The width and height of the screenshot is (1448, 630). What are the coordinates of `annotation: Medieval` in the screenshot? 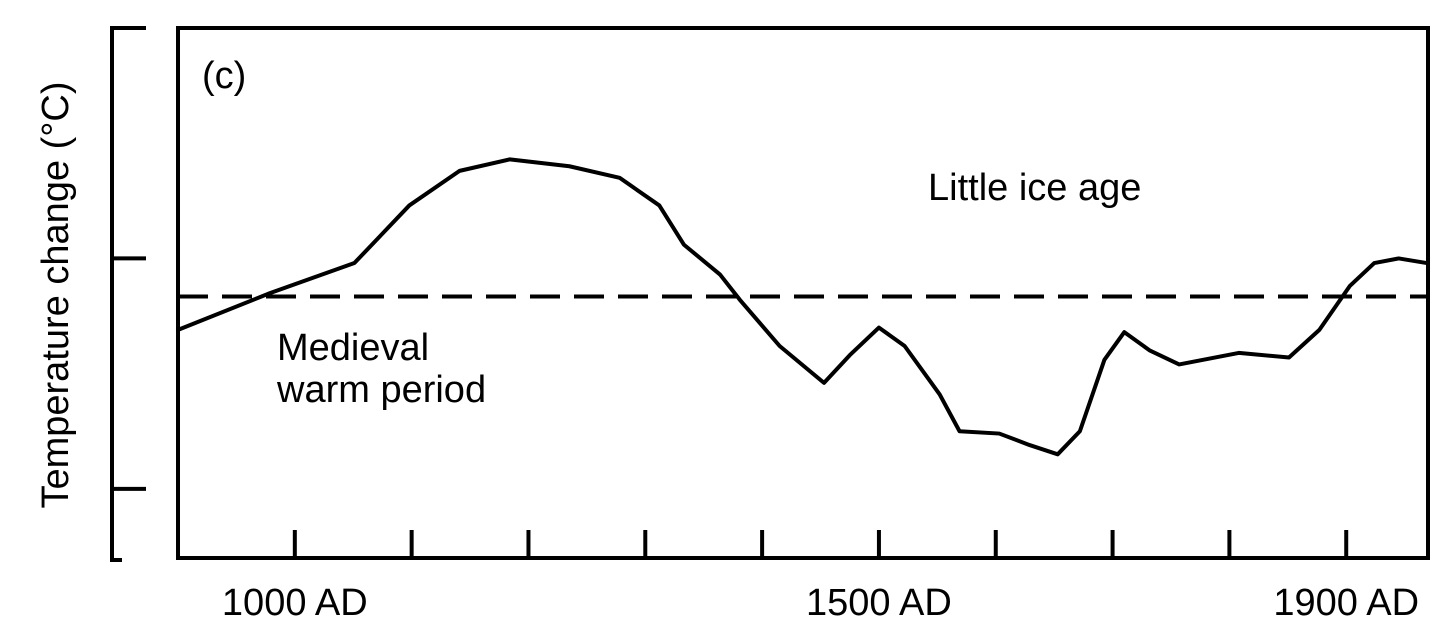 It's located at (353, 348).